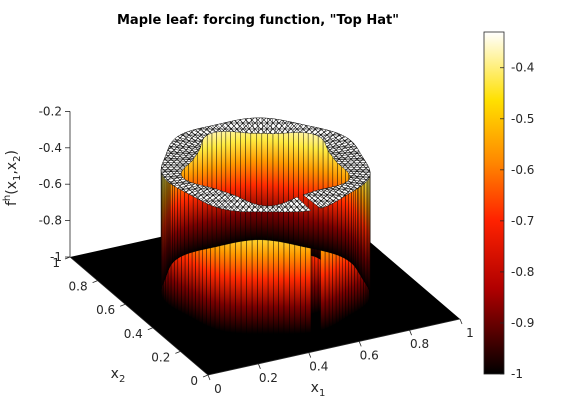  Describe the element at coordinates (50, 111) in the screenshot. I see `z-tick-label: -0.2` at that location.